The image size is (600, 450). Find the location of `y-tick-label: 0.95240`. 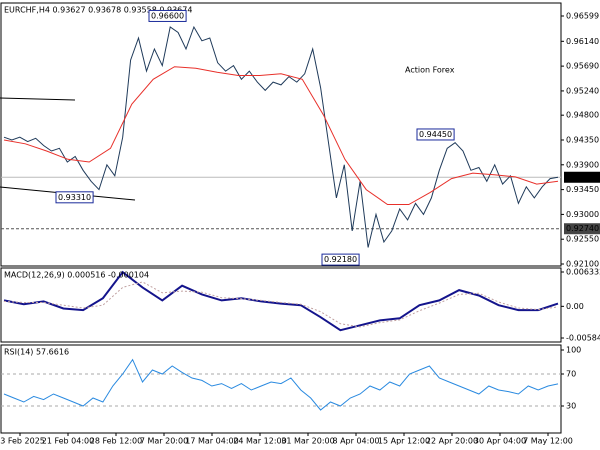

y-tick-label: 0.95240 is located at coordinates (582, 90).